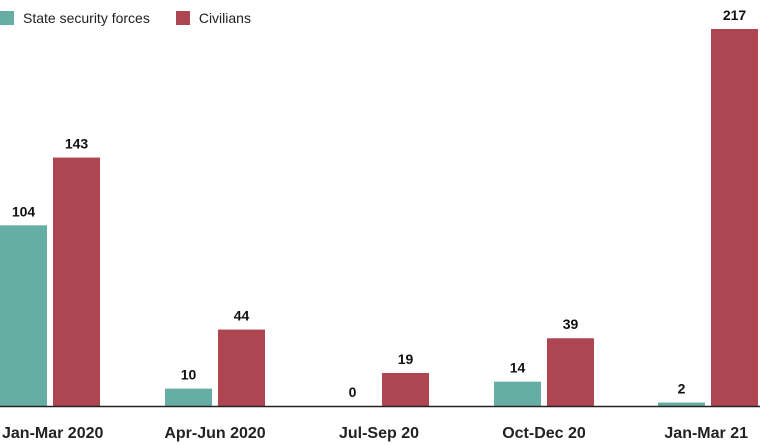 The image size is (760, 445). What do you see at coordinates (353, 392) in the screenshot?
I see `data-label-state-security-forces-jul-sep-20: 0` at bounding box center [353, 392].